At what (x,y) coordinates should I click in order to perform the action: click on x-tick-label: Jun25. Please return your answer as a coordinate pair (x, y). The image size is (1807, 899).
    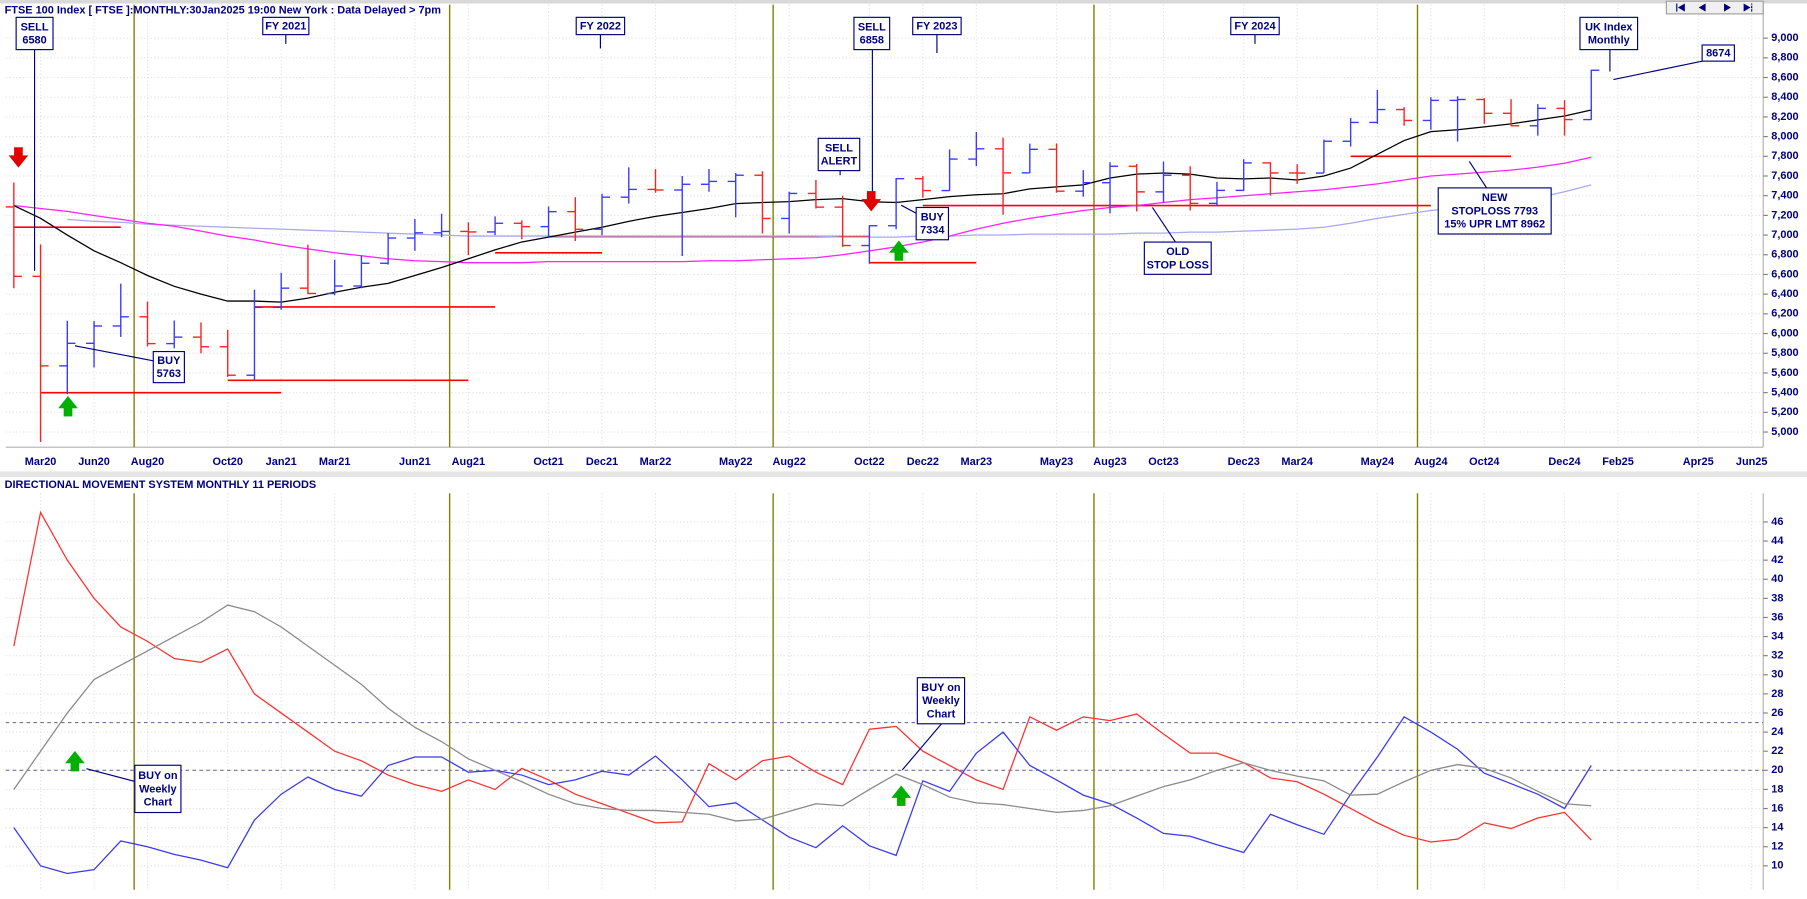
    Looking at the image, I should click on (1752, 462).